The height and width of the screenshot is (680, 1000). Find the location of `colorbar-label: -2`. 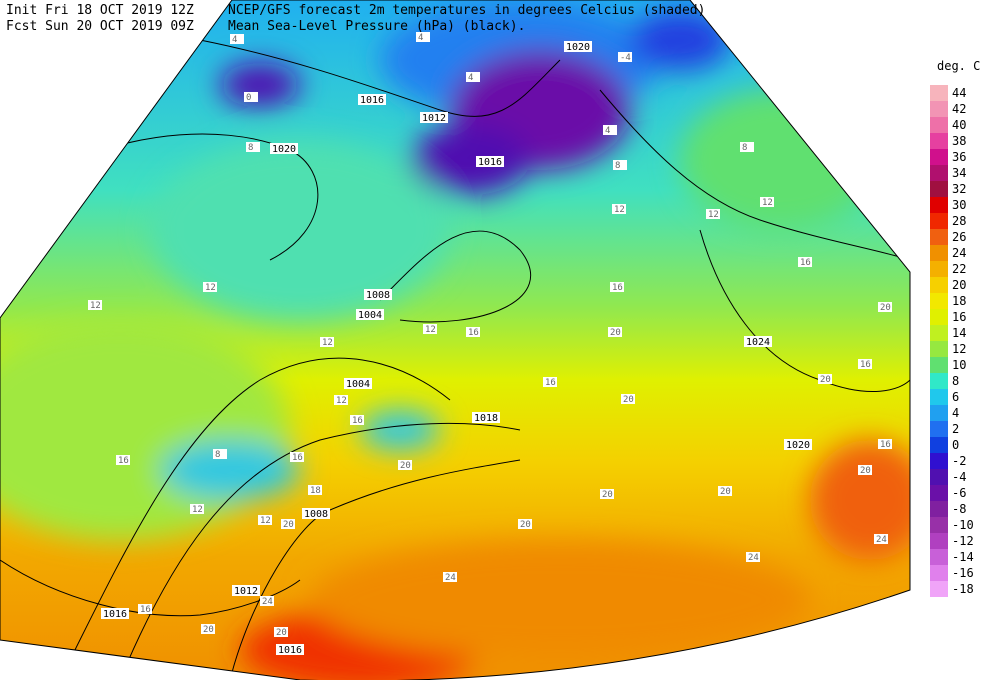

colorbar-label: -2 is located at coordinates (959, 461).